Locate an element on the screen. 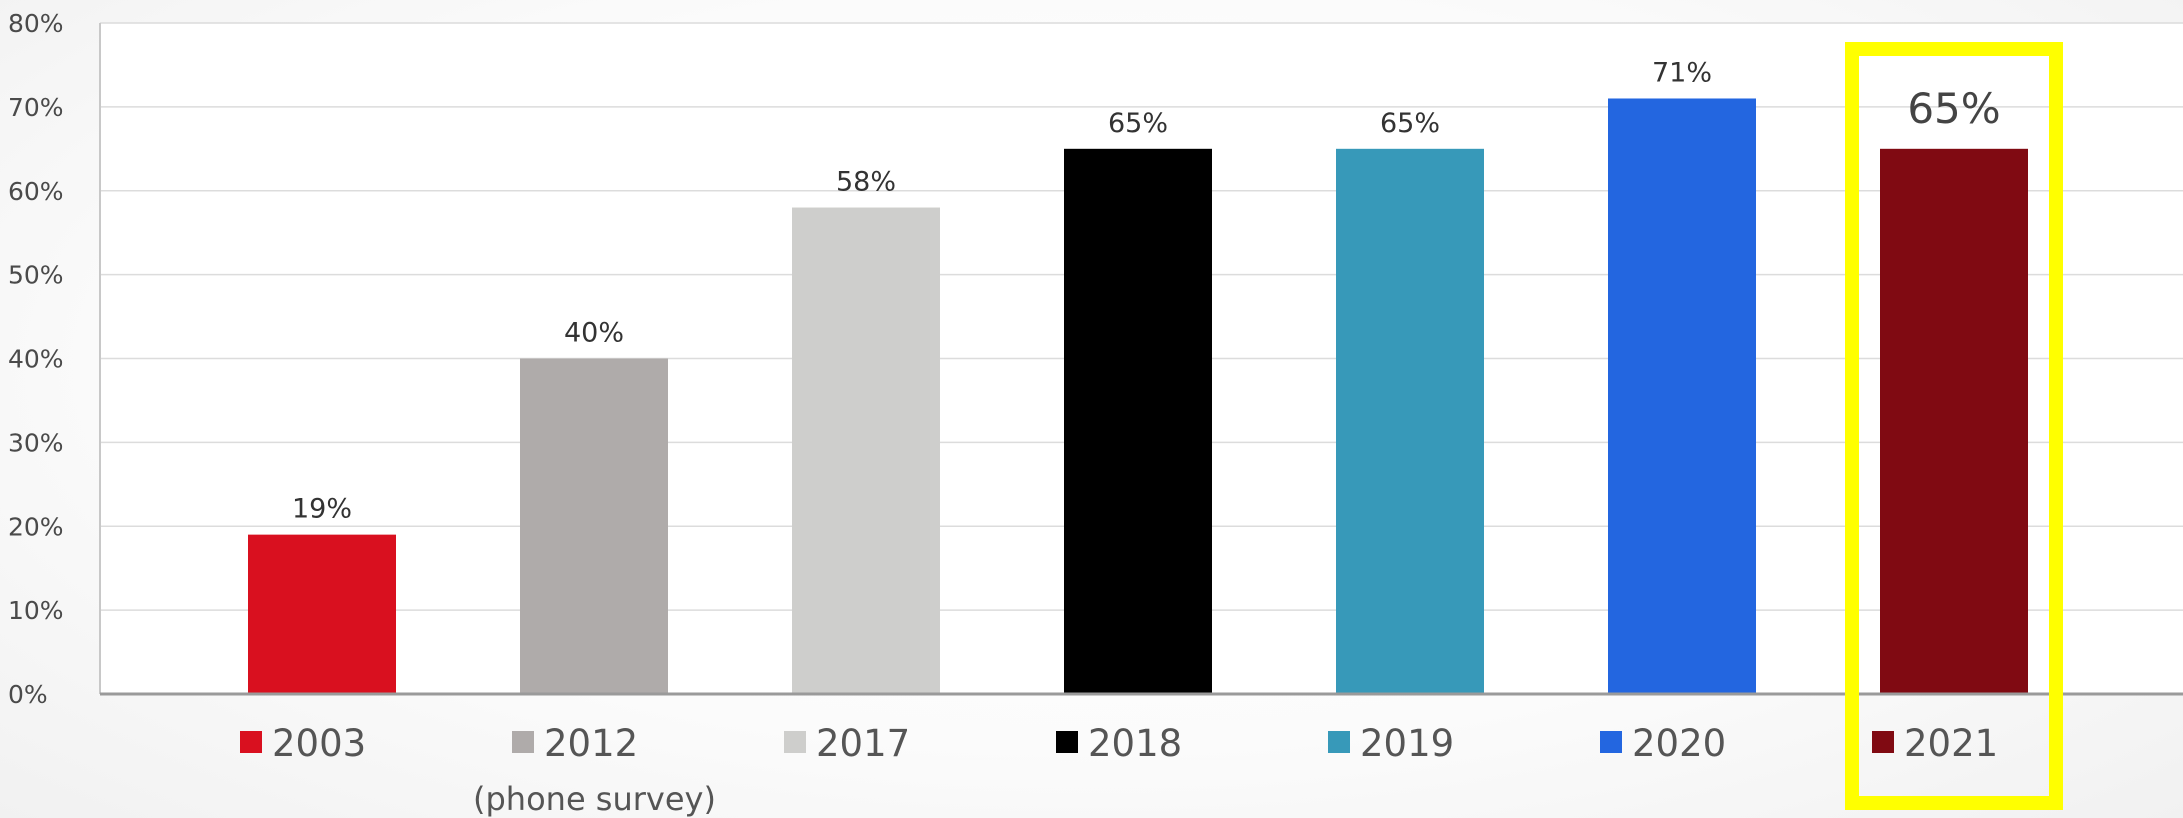  legend-item-2020: 2020 is located at coordinates (1663, 743).